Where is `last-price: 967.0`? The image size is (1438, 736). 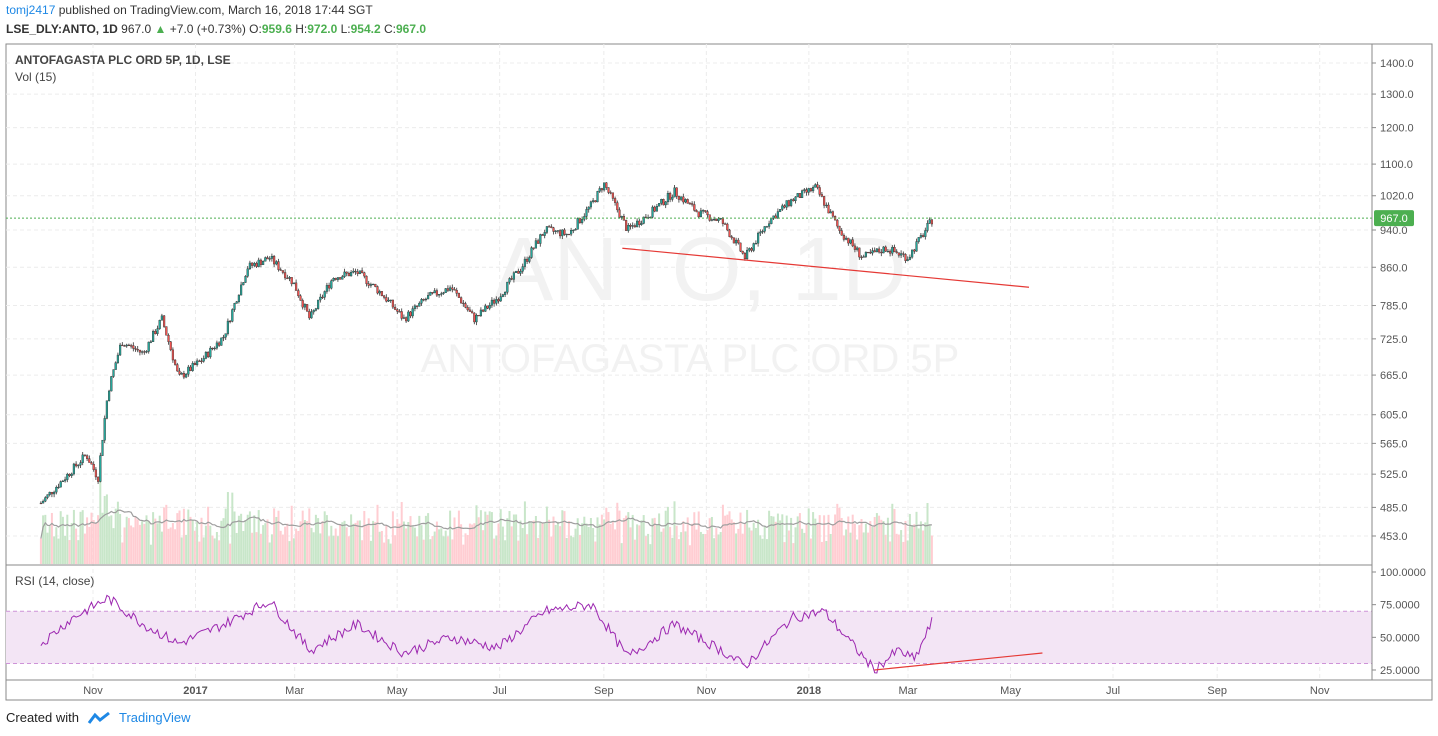 last-price: 967.0 is located at coordinates (136, 29).